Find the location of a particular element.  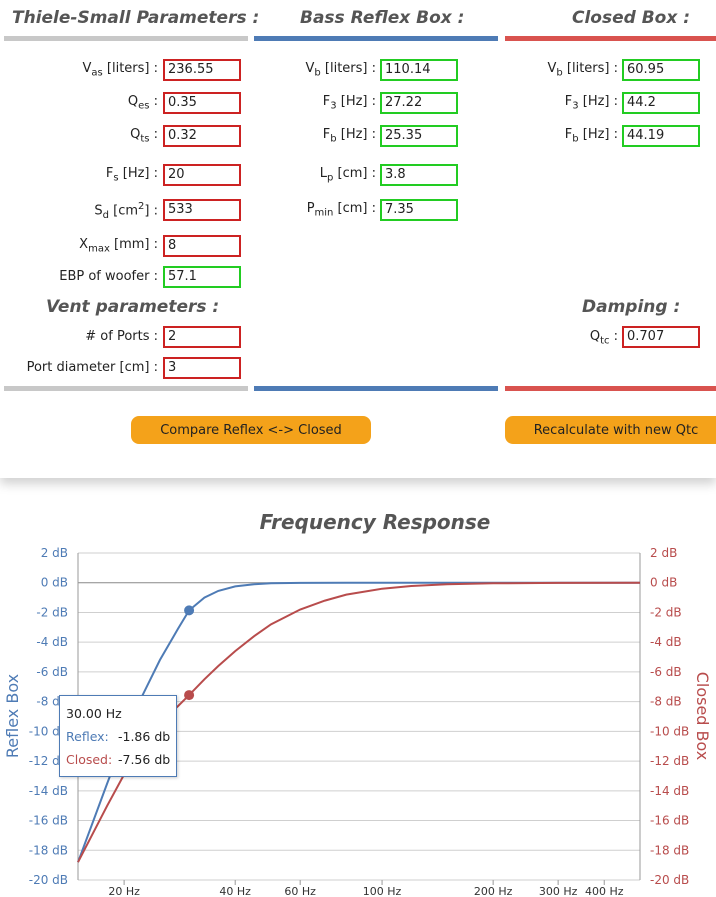

tooltip-reflex-label: Reflex: is located at coordinates (87, 736).